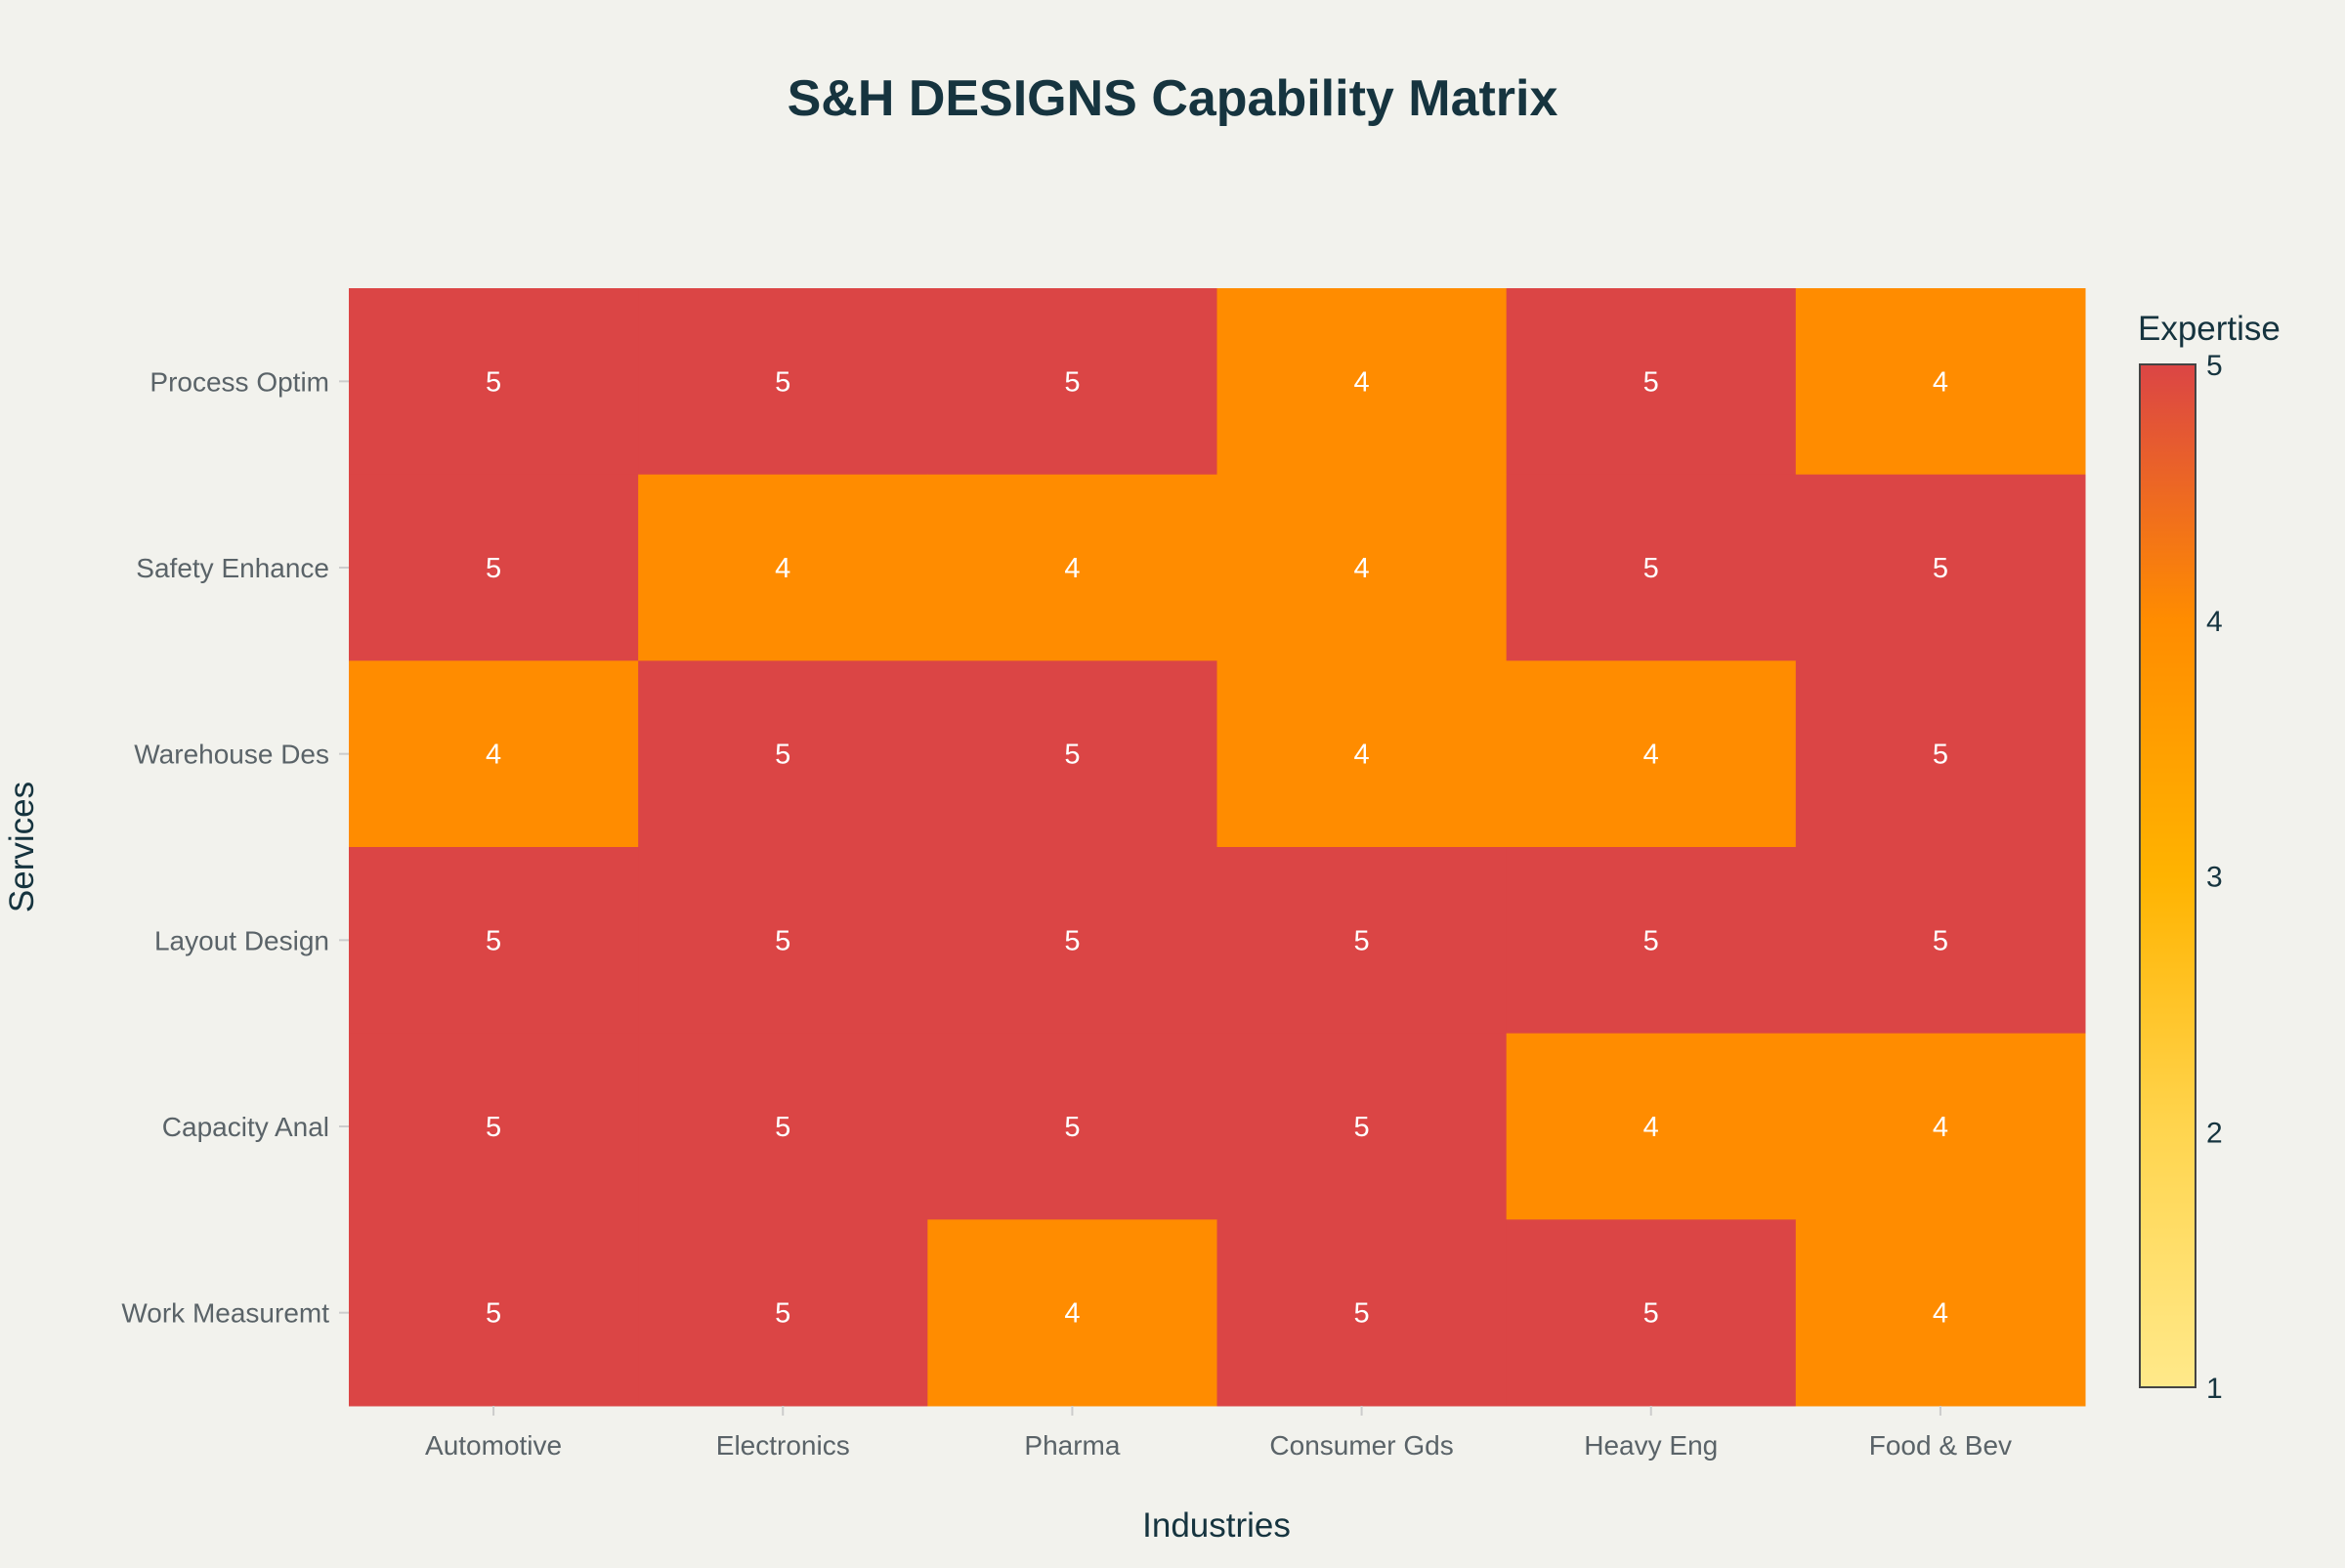 This screenshot has height=1568, width=2345. What do you see at coordinates (1940, 1445) in the screenshot?
I see `x-tick-label: Food & Bev` at bounding box center [1940, 1445].